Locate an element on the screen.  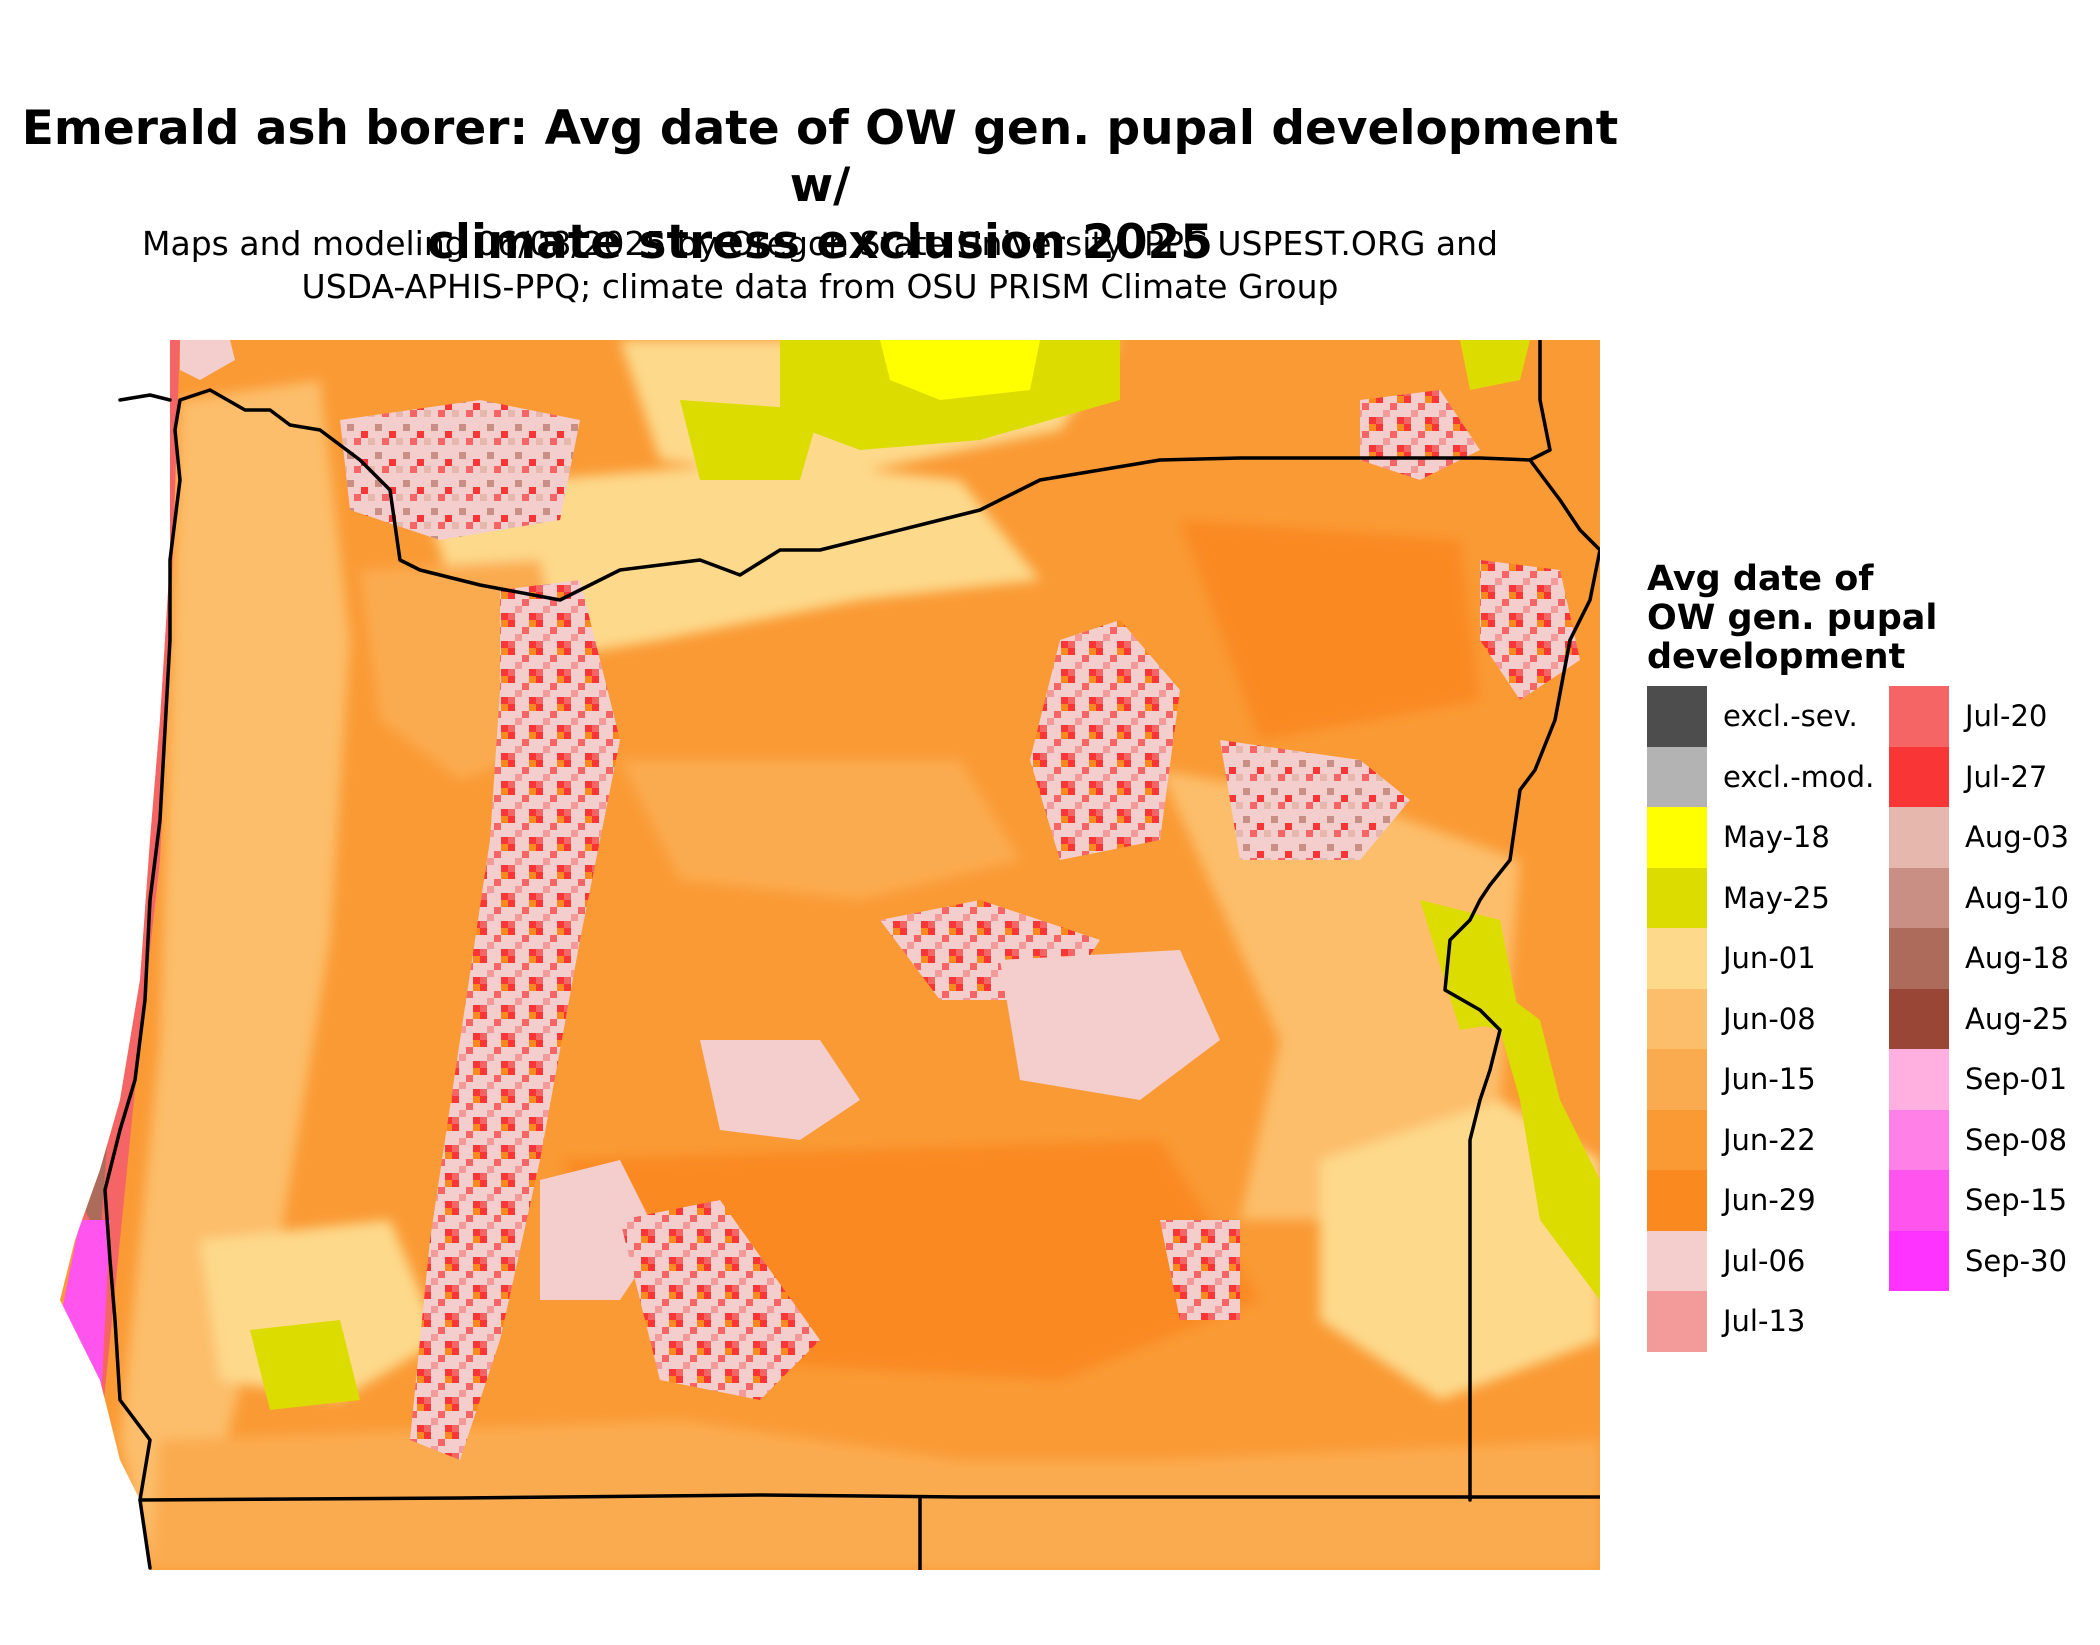
legend-label: Sep-08 is located at coordinates (2016, 1139).